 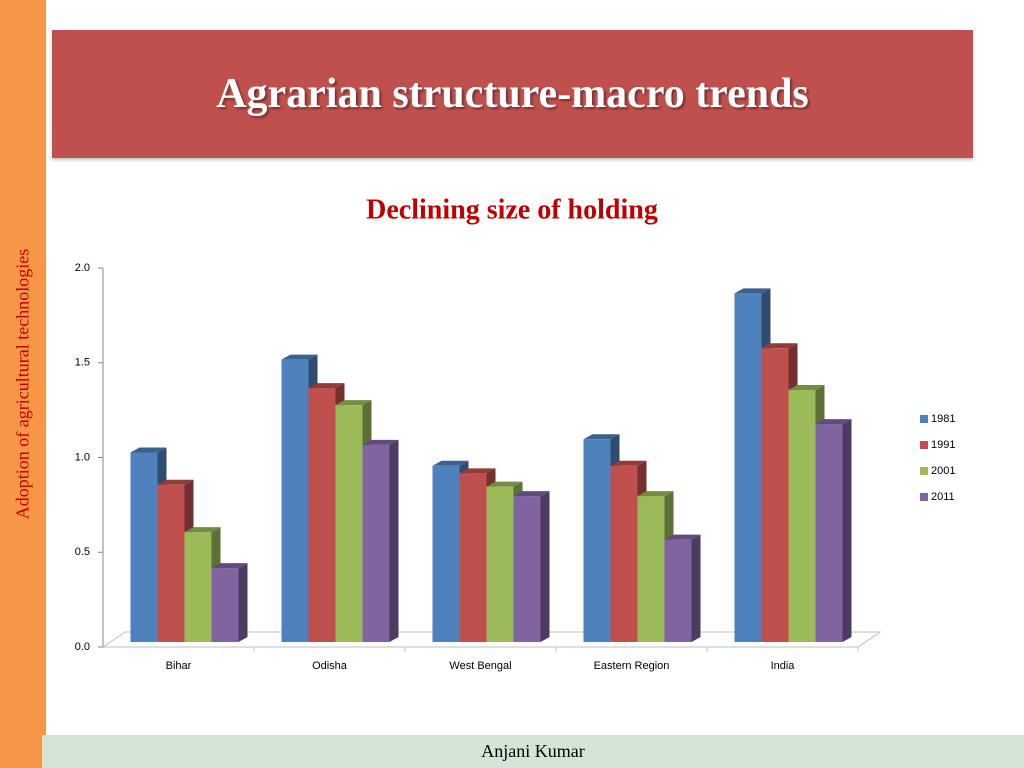 What do you see at coordinates (512, 209) in the screenshot?
I see `chart-title: Declining size of holding` at bounding box center [512, 209].